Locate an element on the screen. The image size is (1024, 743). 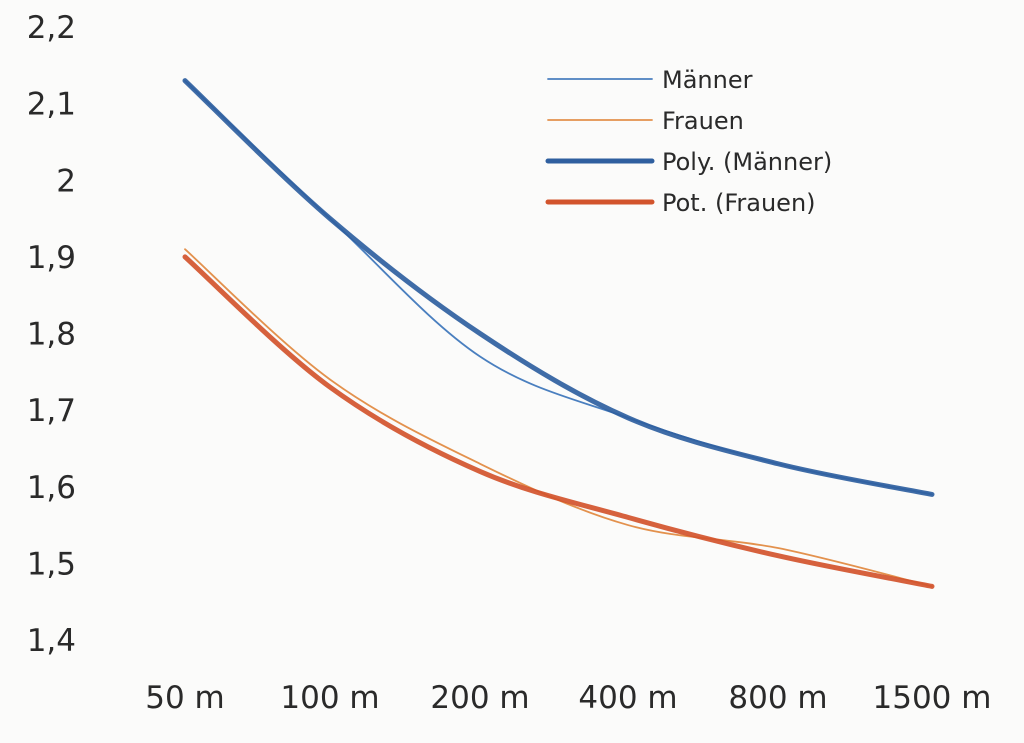
y-tick-label: 2,2 is located at coordinates (51, 28).